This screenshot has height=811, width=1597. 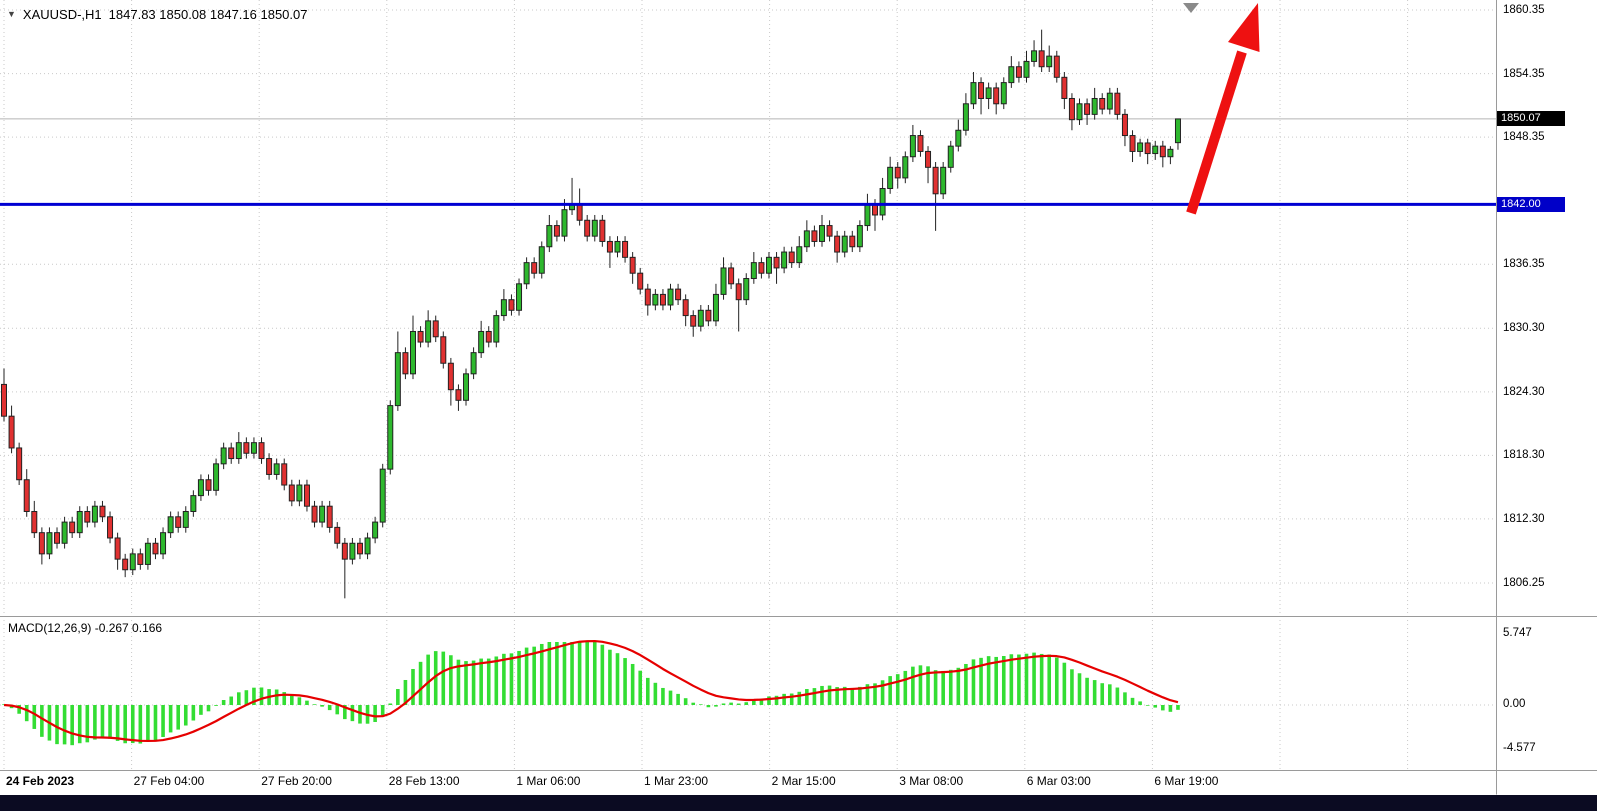 I want to click on chart-shift-marker, so click(x=1191, y=8).